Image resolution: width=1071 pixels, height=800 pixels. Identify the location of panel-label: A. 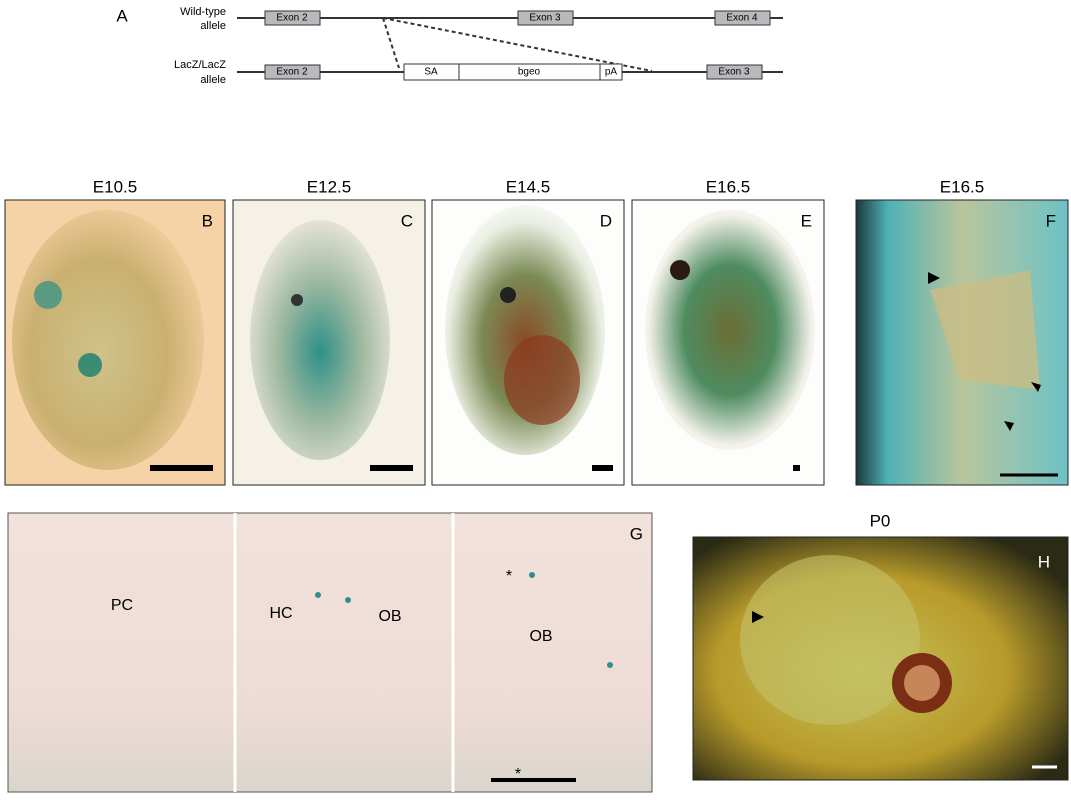
(122, 15).